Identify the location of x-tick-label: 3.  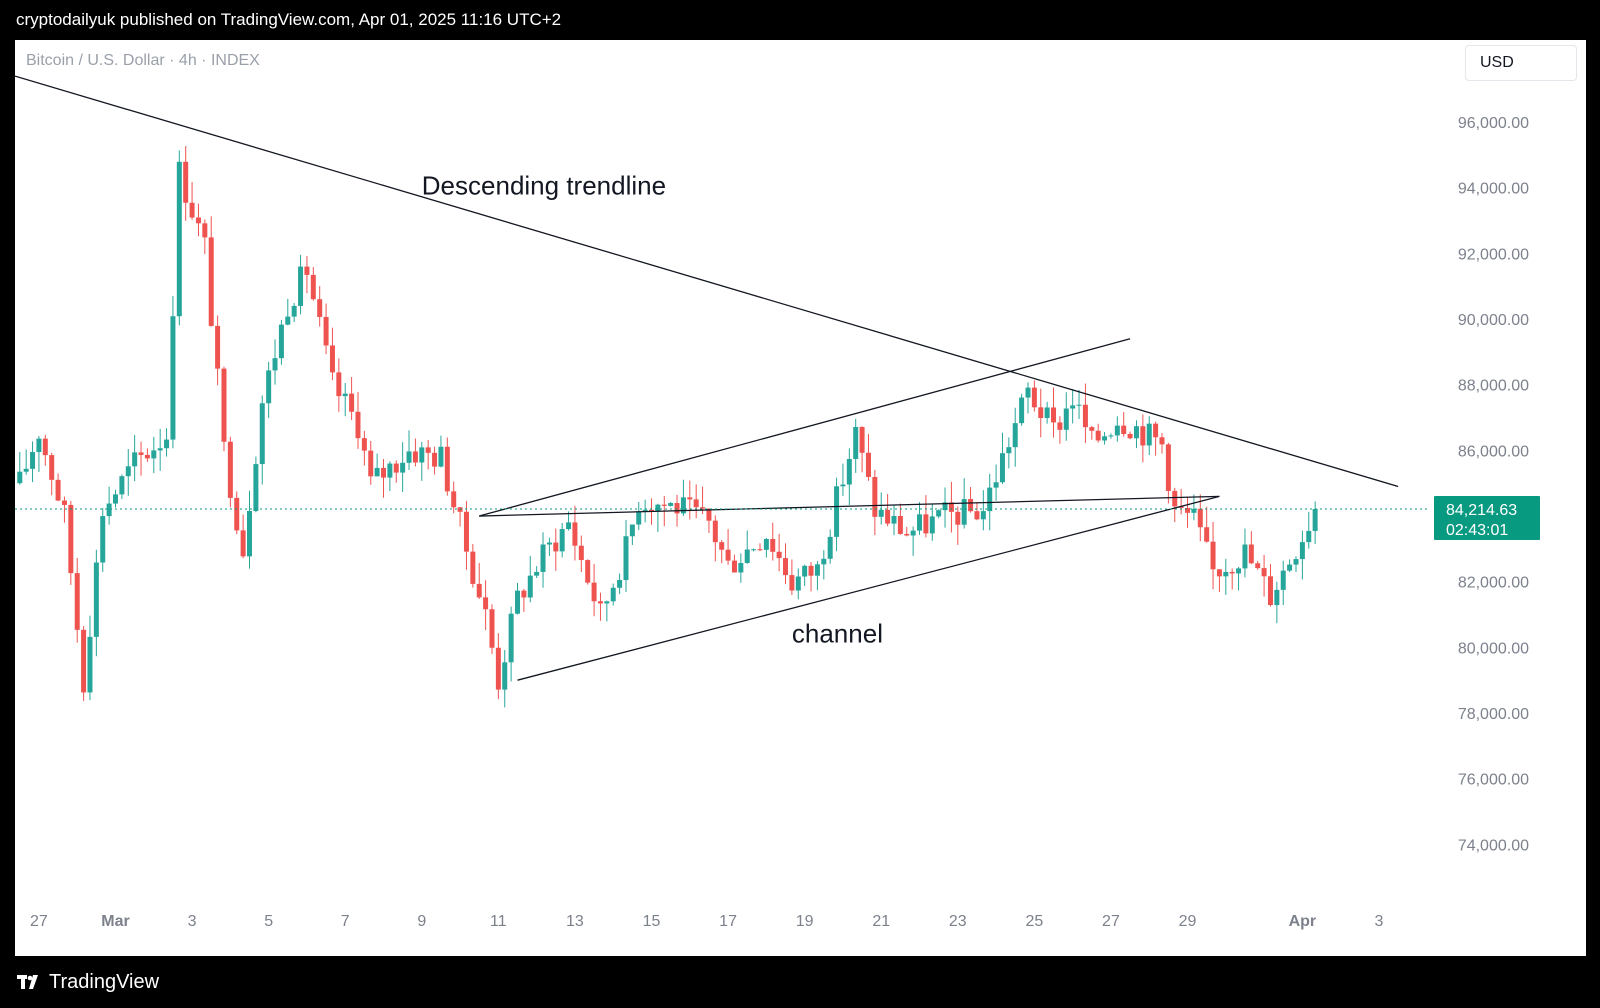
(192, 921).